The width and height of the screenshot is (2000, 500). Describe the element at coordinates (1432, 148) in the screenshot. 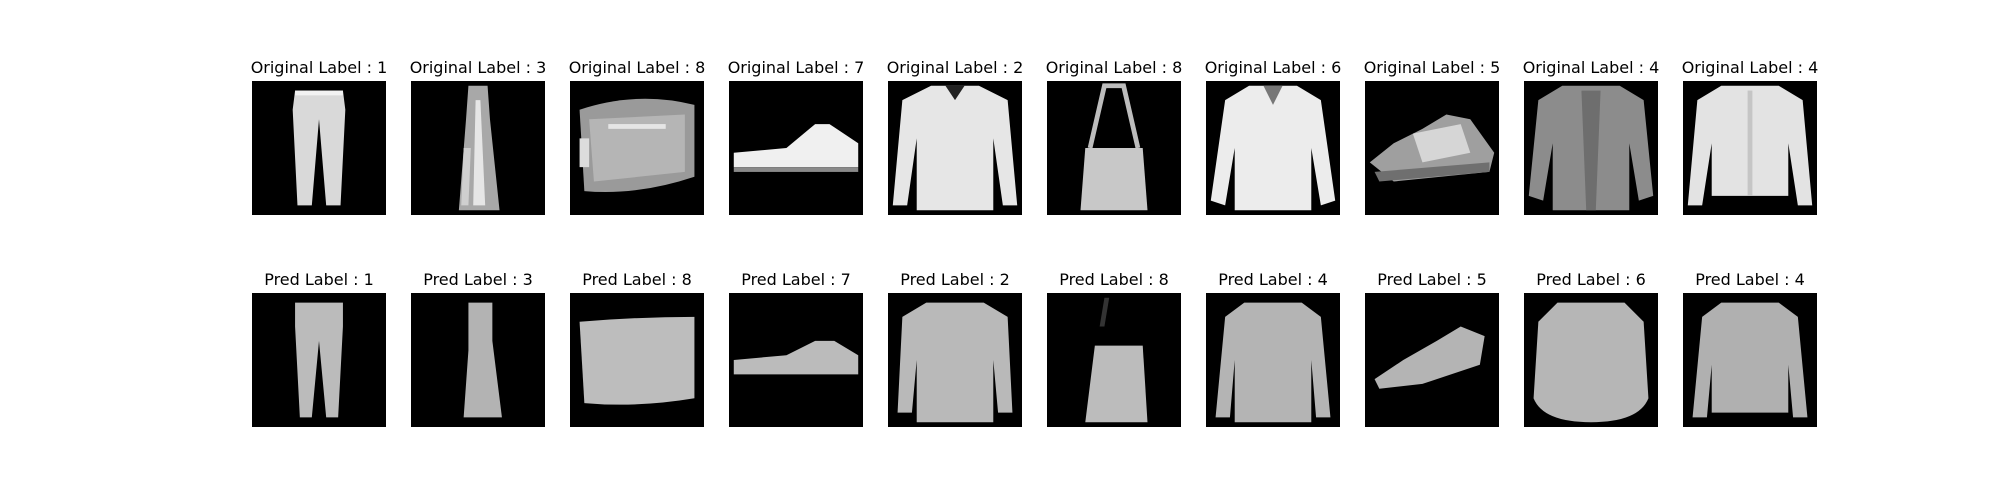

I see `sandal-image` at that location.